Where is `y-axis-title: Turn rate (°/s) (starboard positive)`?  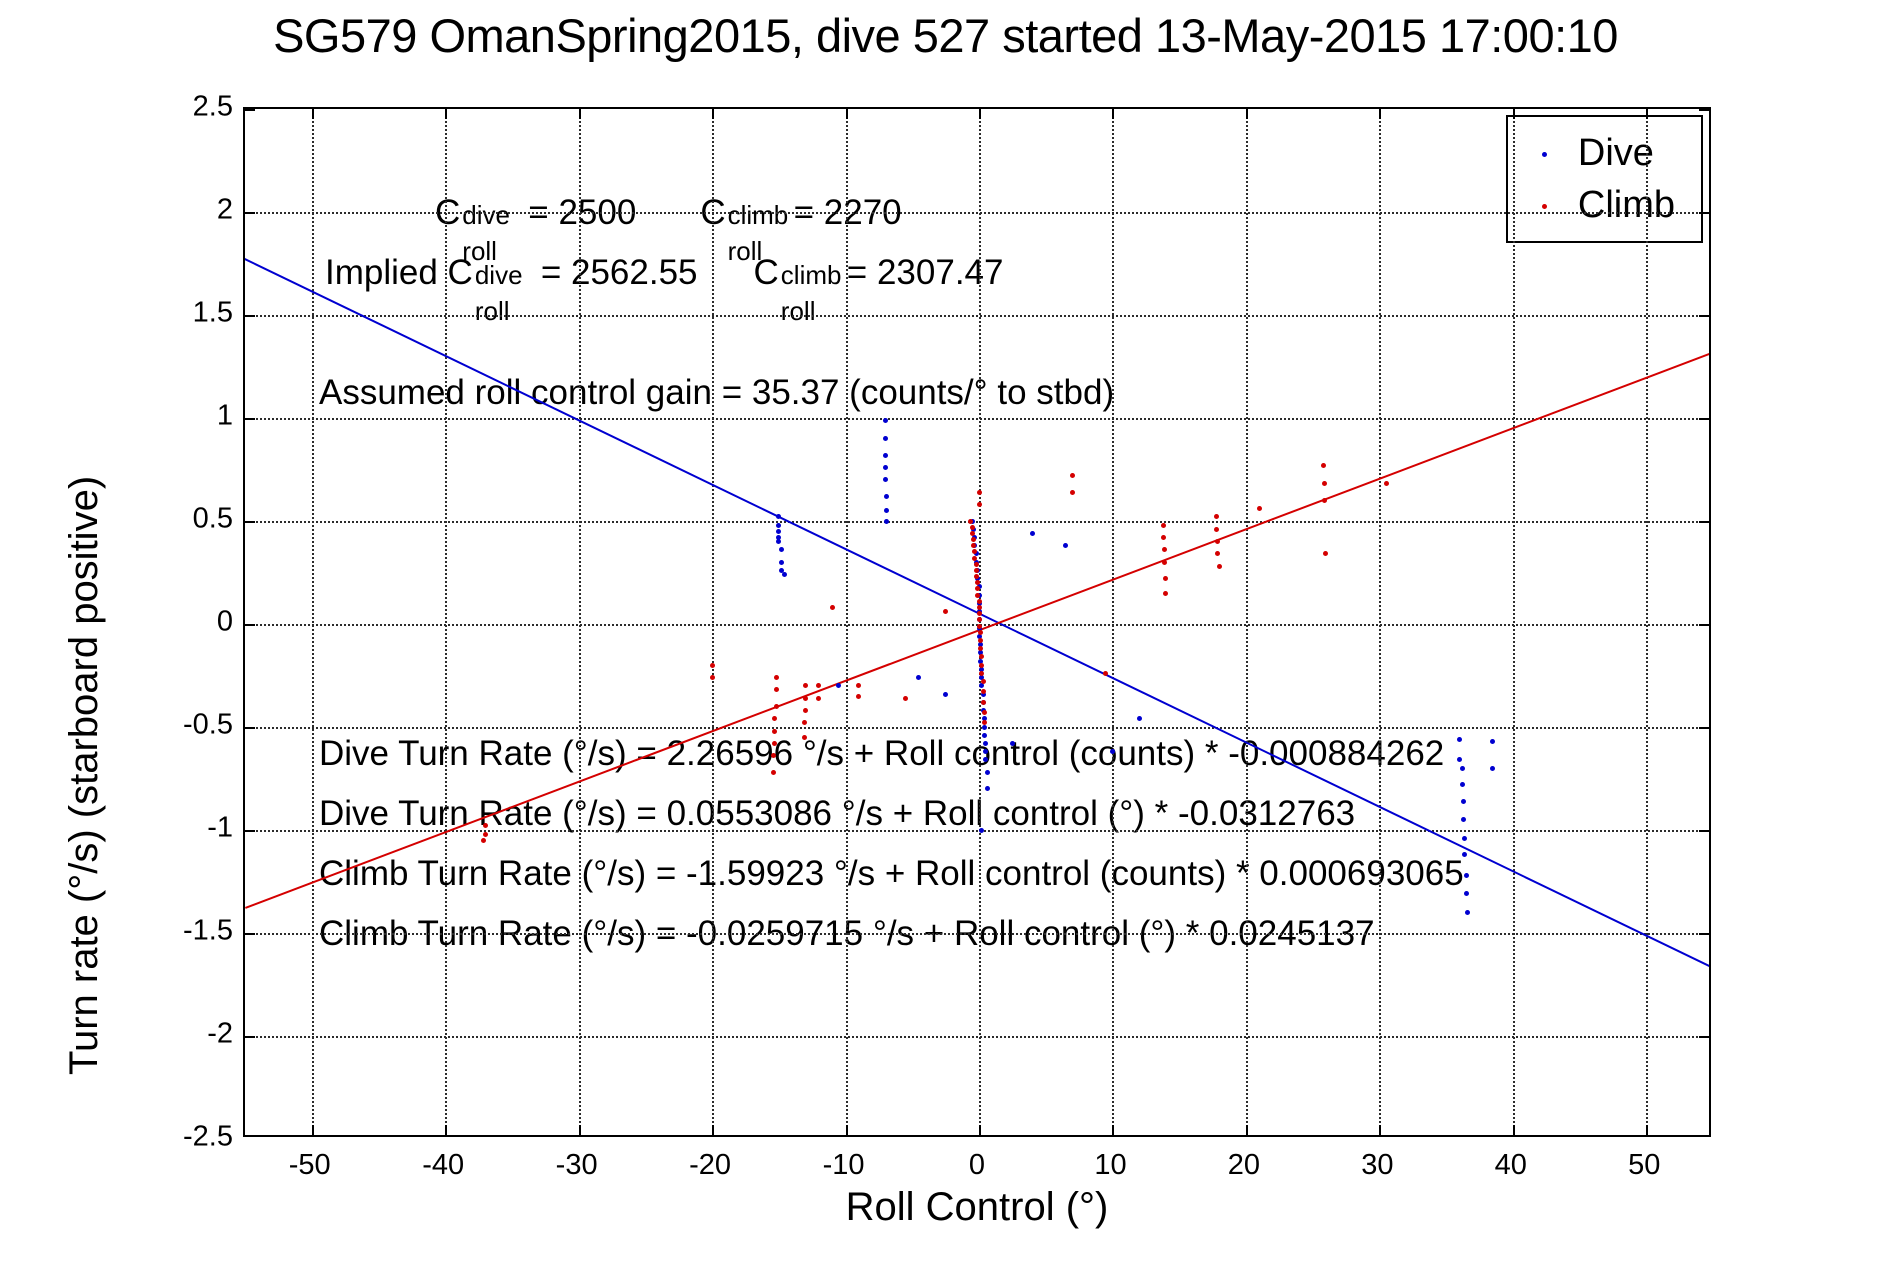
y-axis-title: Turn rate (°/s) (starboard positive) is located at coordinates (84, 775).